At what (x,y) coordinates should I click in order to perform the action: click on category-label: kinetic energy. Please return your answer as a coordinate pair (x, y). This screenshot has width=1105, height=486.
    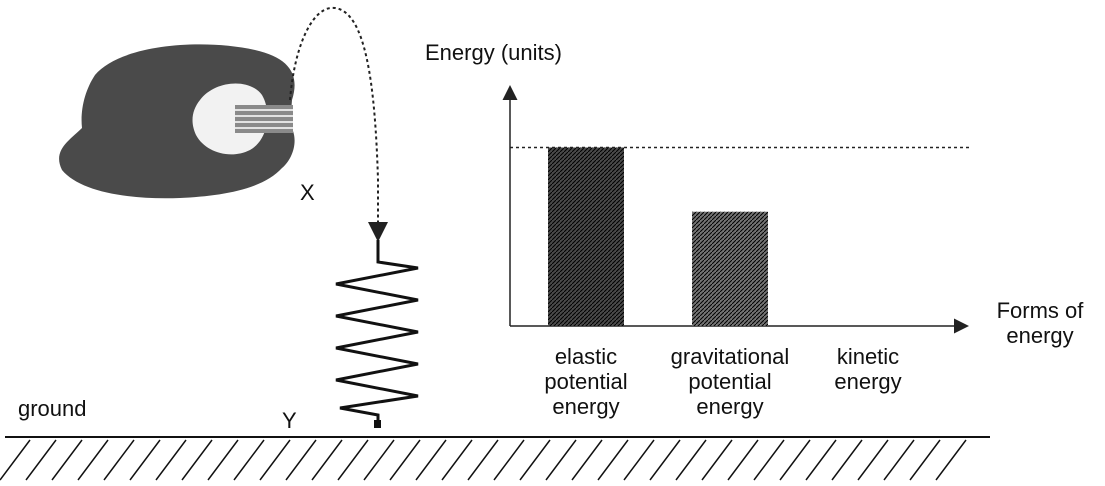
    Looking at the image, I should click on (868, 369).